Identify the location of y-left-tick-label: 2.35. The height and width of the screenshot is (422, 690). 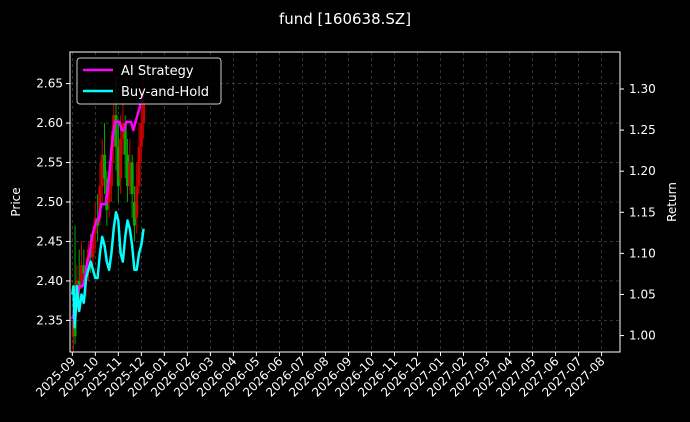
(49, 320).